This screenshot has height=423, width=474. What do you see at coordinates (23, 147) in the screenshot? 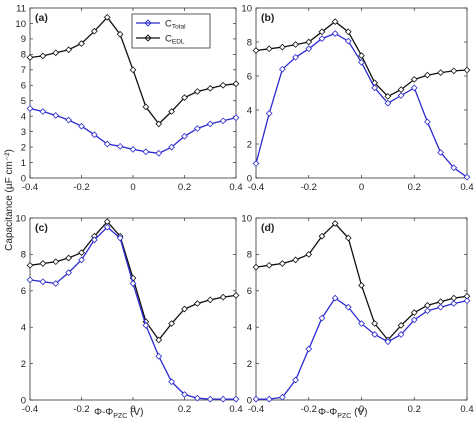
I see `y-tick-label-a-2: 2` at bounding box center [23, 147].